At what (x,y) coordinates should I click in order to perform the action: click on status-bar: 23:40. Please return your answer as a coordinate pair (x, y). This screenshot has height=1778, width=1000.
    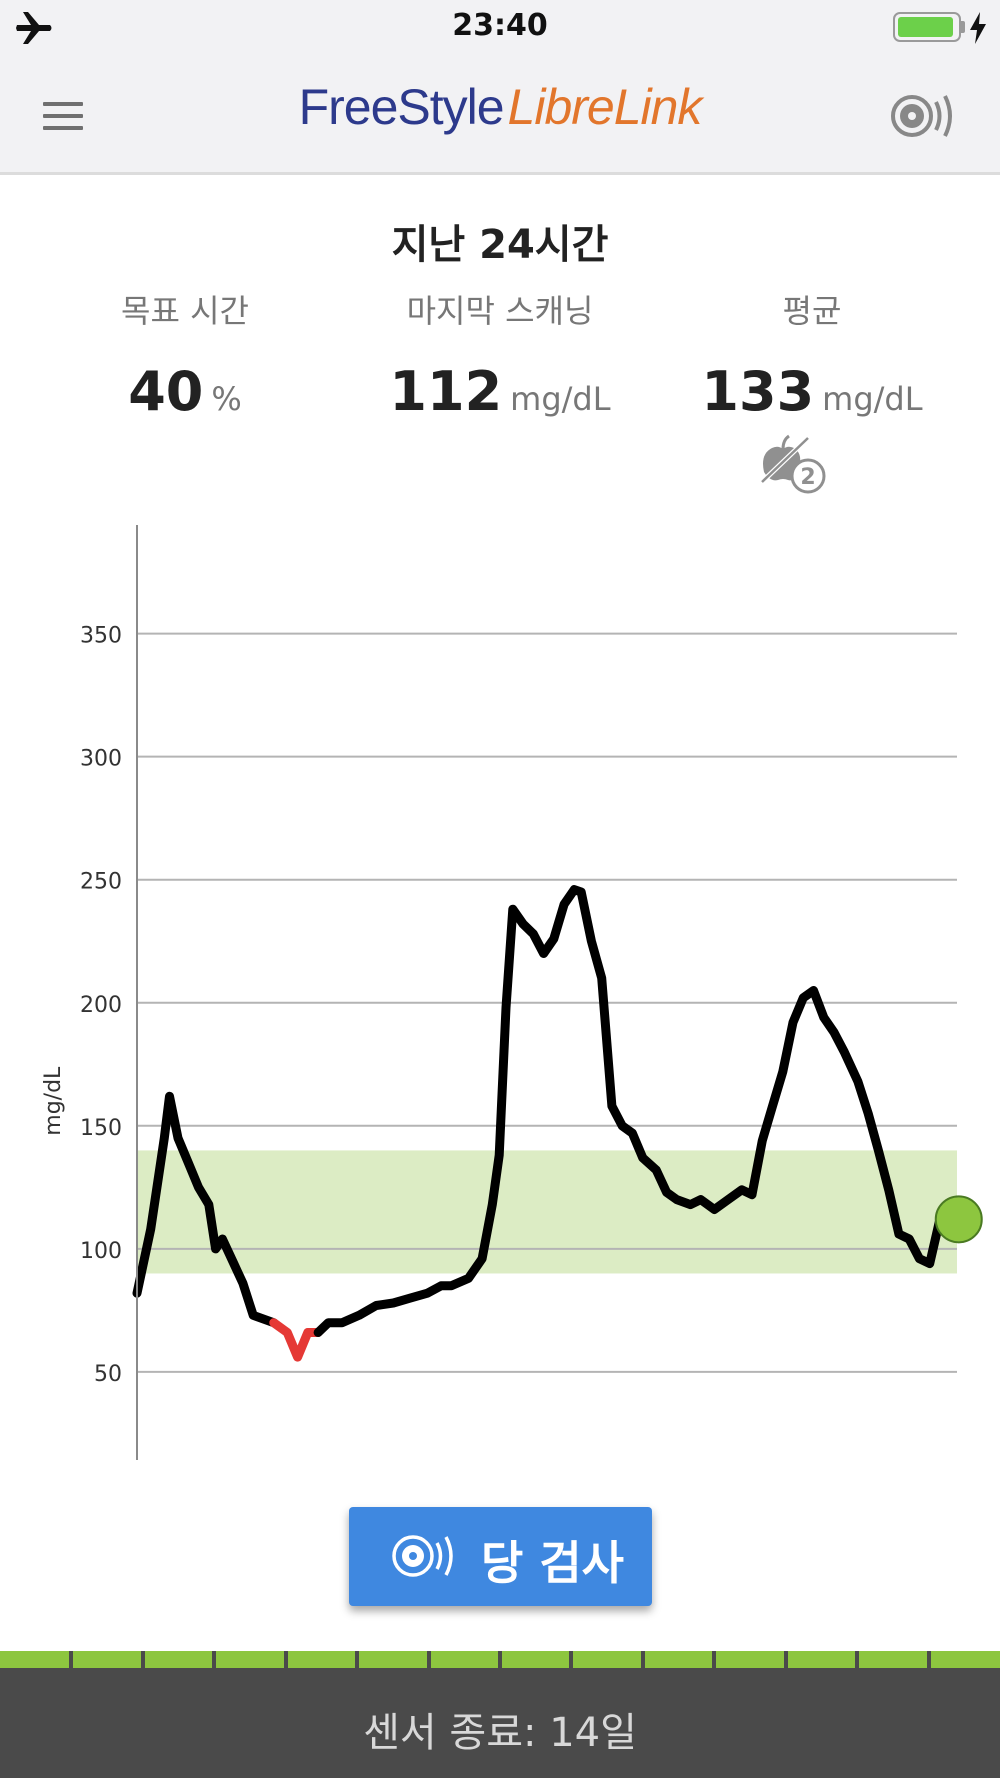
    Looking at the image, I should click on (500, 28).